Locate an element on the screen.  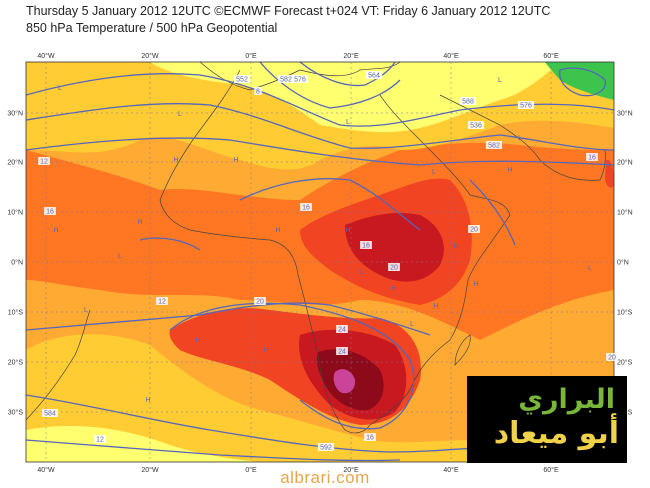
site-watermark: albrari.com is located at coordinates (325, 477).